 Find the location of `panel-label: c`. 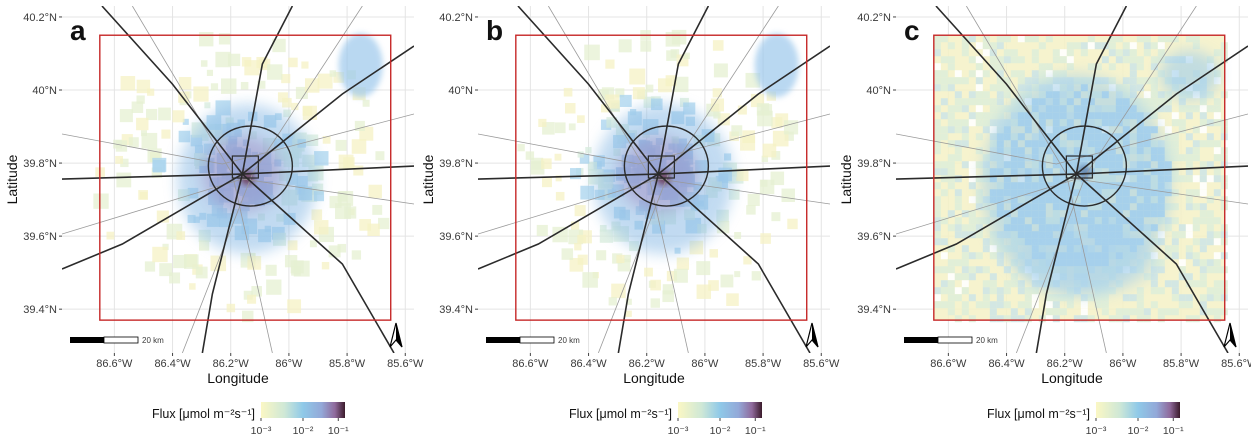

panel-label: c is located at coordinates (912, 30).